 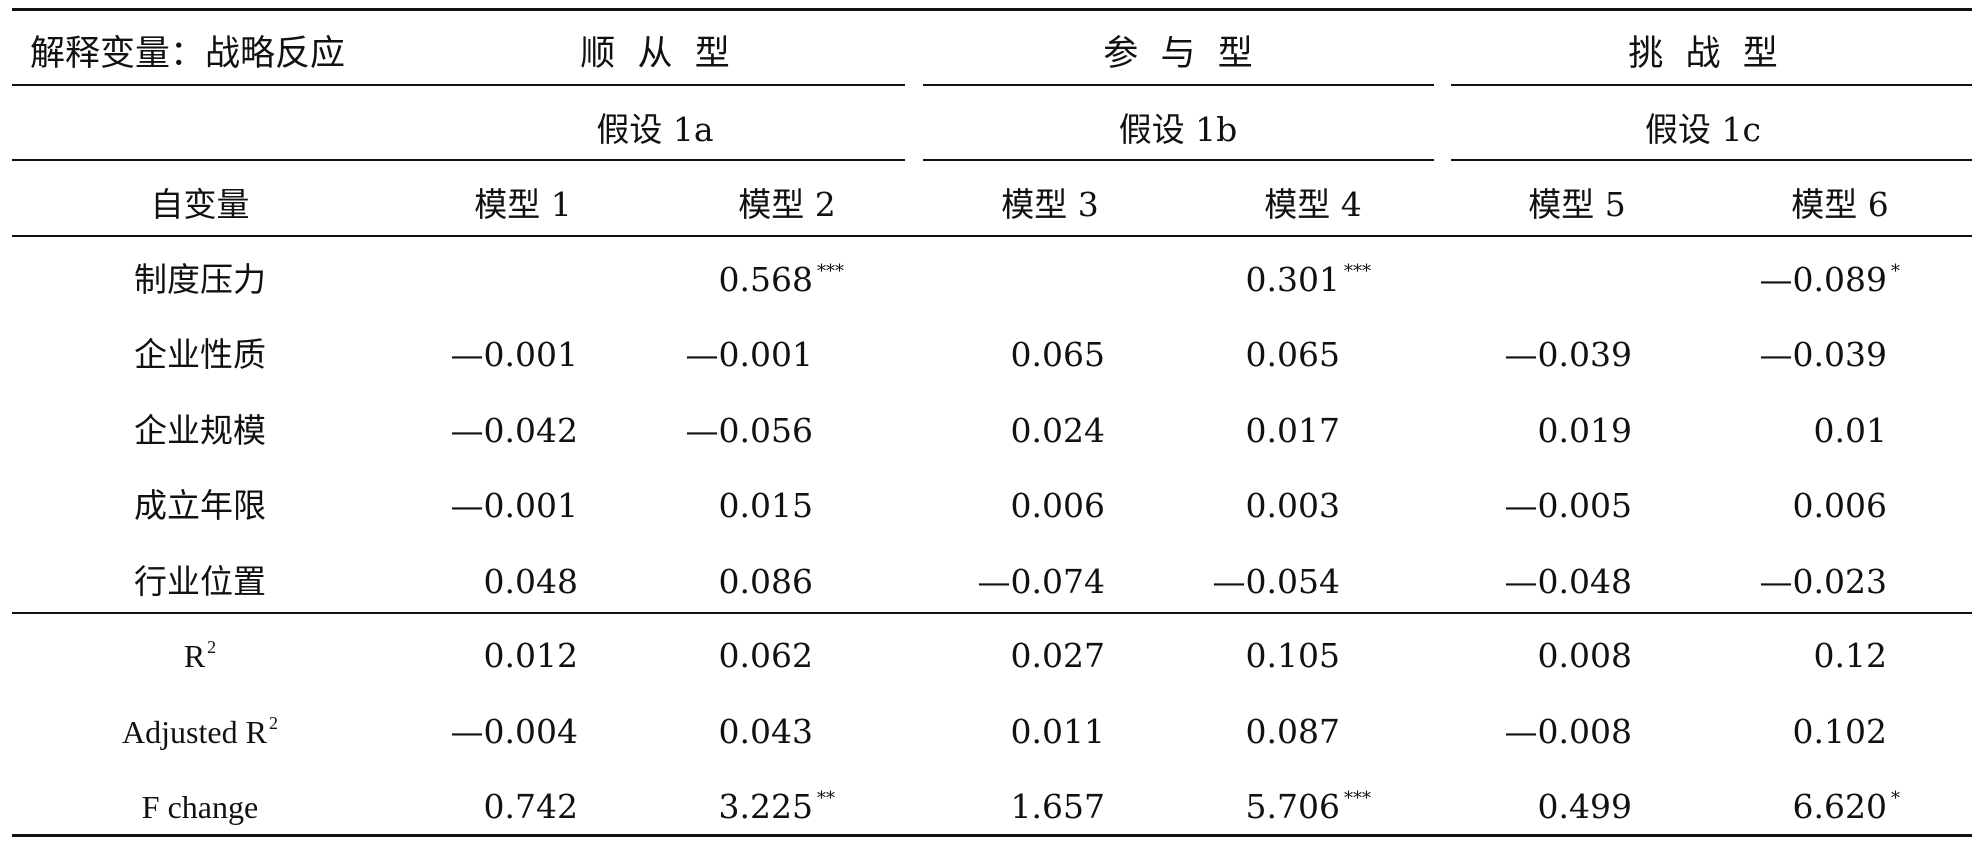 I want to click on cell-value: —0.089, so click(x=1823, y=279).